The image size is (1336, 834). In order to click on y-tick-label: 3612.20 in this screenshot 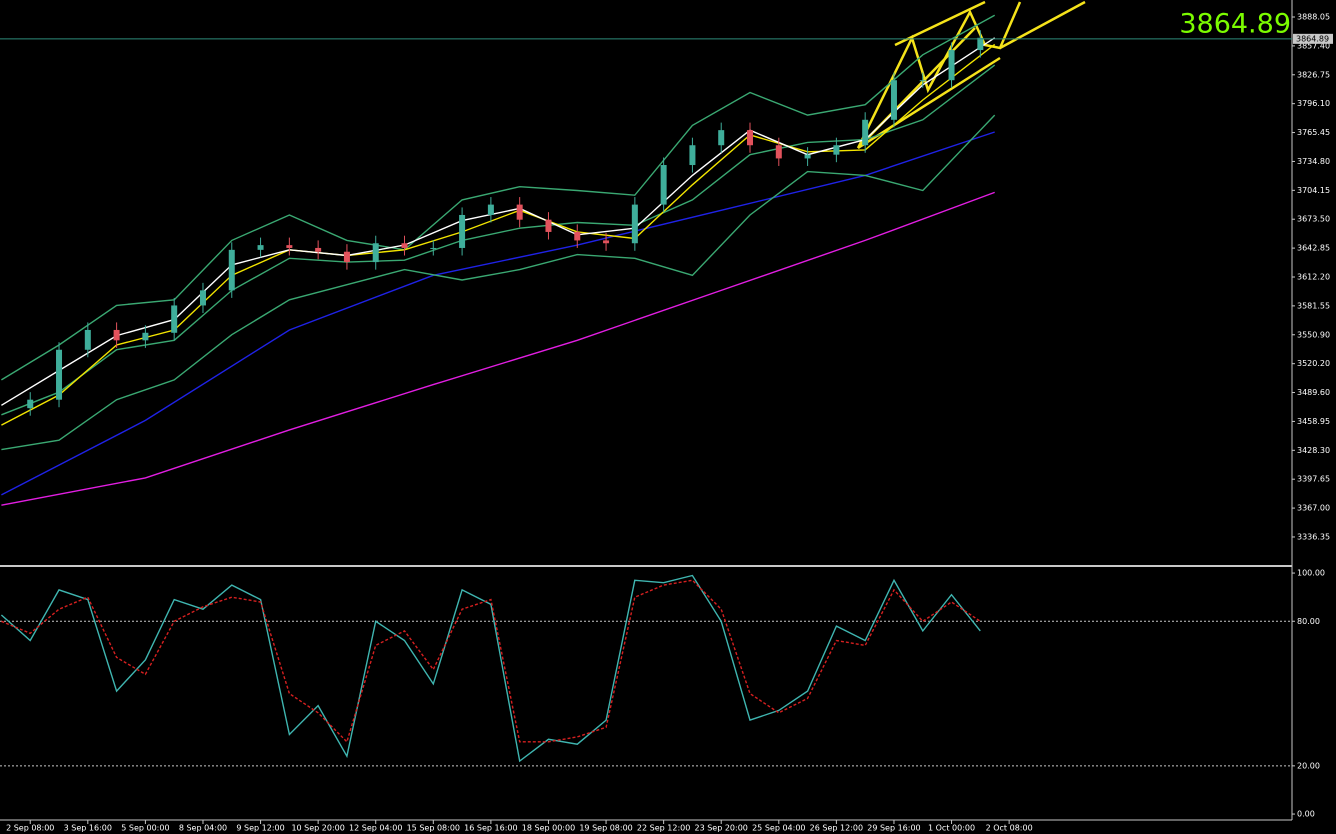, I will do `click(1313, 276)`.